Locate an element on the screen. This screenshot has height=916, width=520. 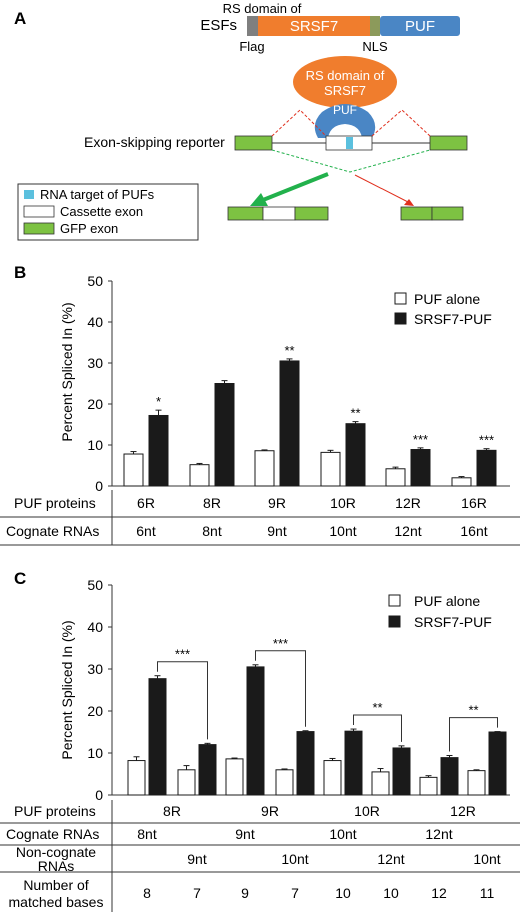
panel-c-cognate-3: 12nt is located at coordinates (438, 834).